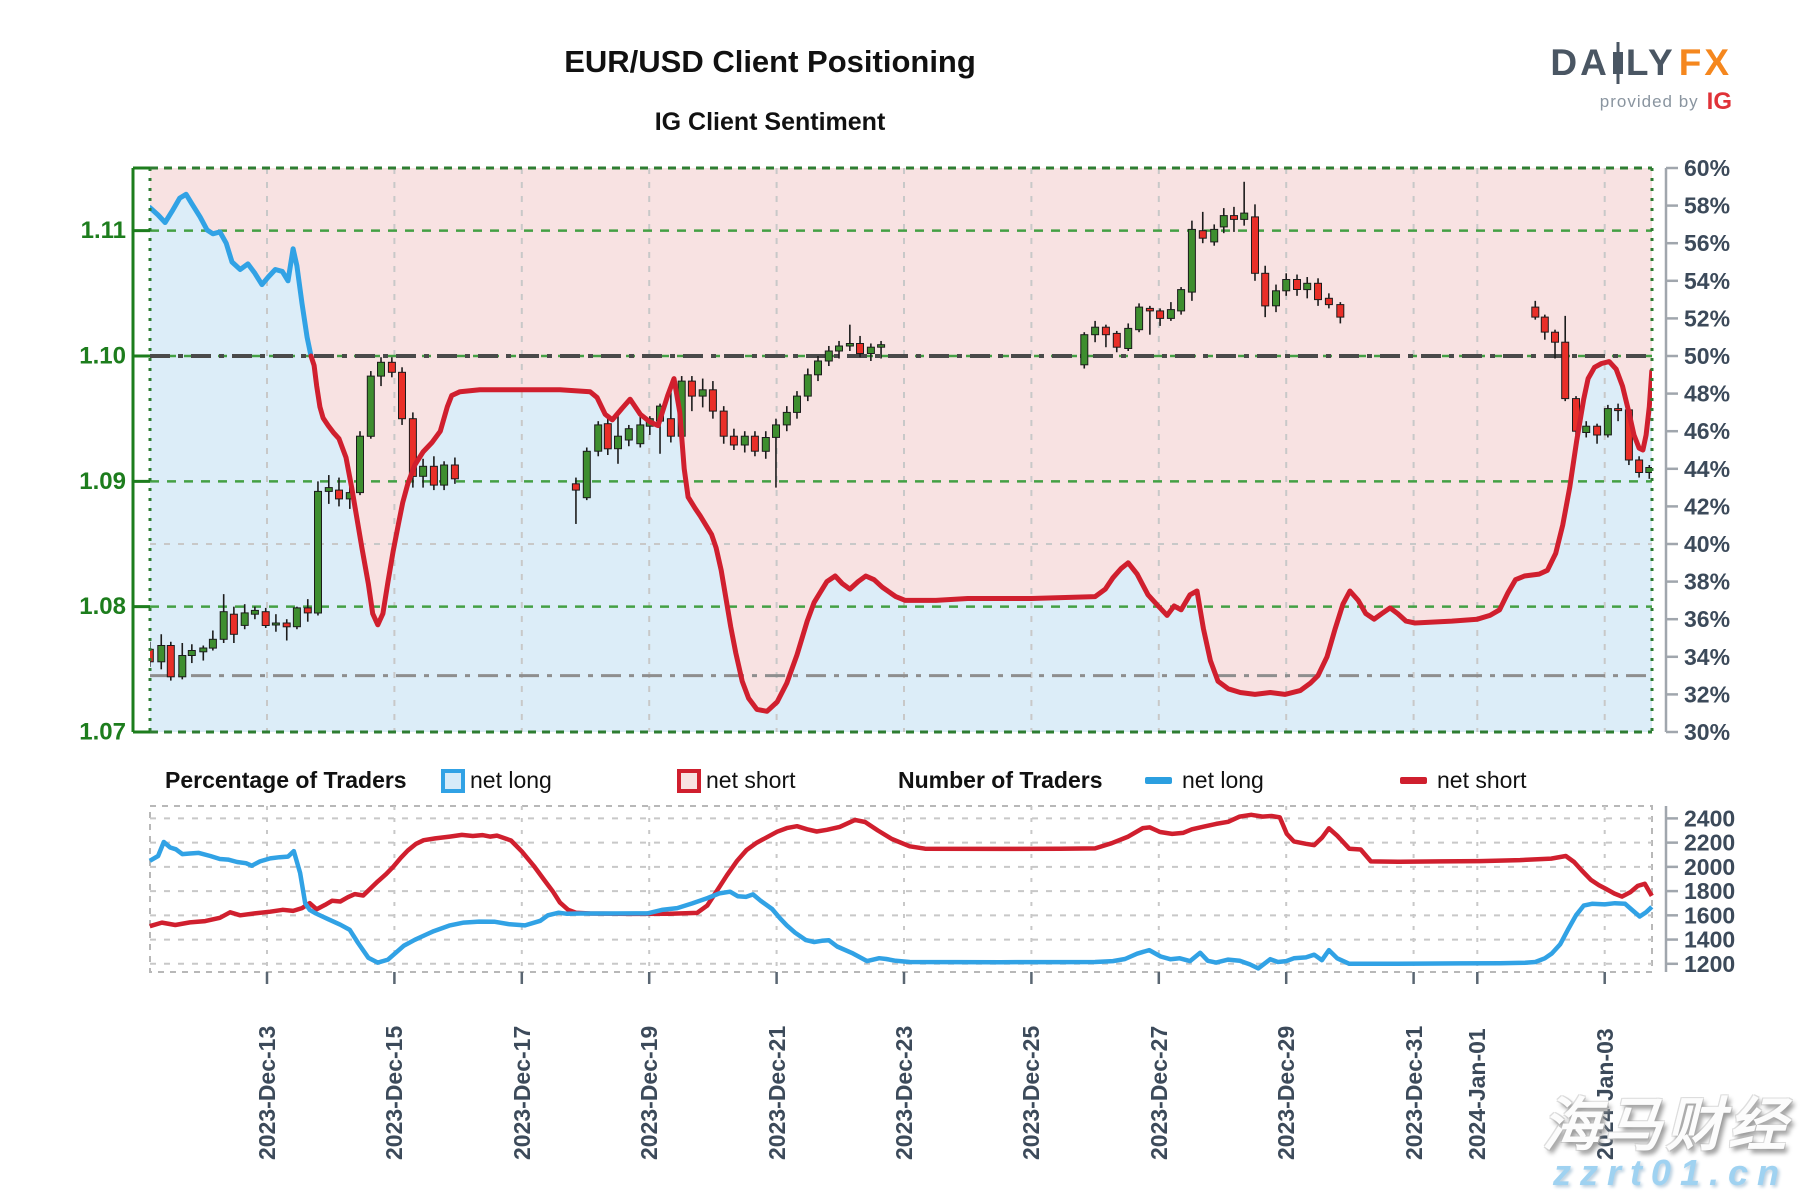  What do you see at coordinates (770, 122) in the screenshot?
I see `page-subtitle: IG Client Sentiment` at bounding box center [770, 122].